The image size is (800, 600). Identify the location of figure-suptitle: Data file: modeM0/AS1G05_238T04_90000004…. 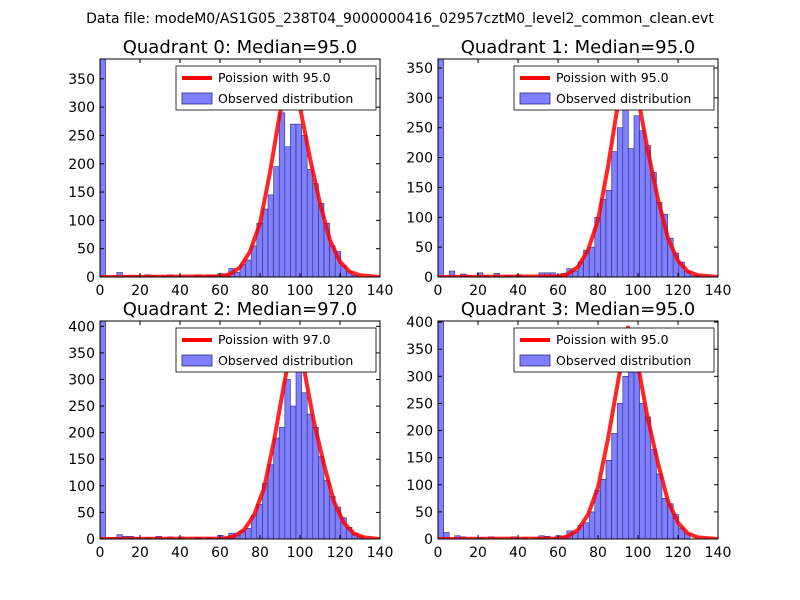
(400, 19).